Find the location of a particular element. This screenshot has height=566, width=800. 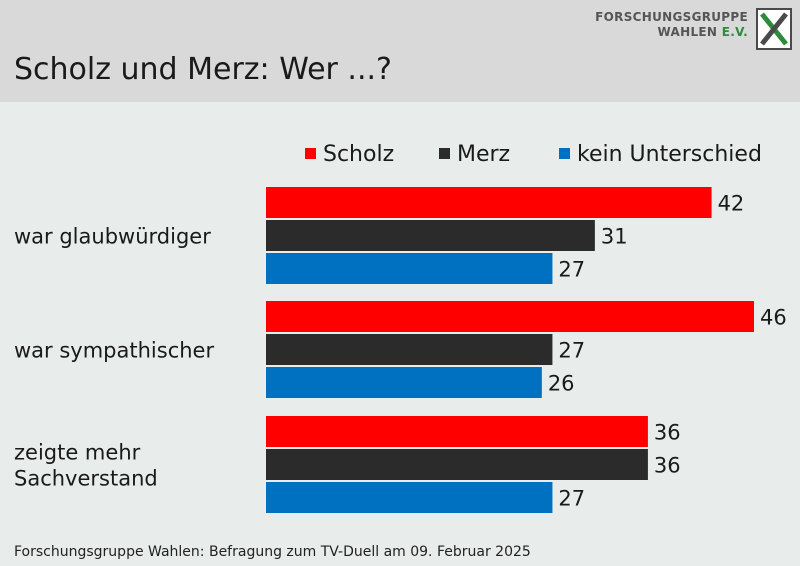

brand-logo-text: FORSCHUNGSGRUPPE WAHLEN E.V. is located at coordinates (671, 25).